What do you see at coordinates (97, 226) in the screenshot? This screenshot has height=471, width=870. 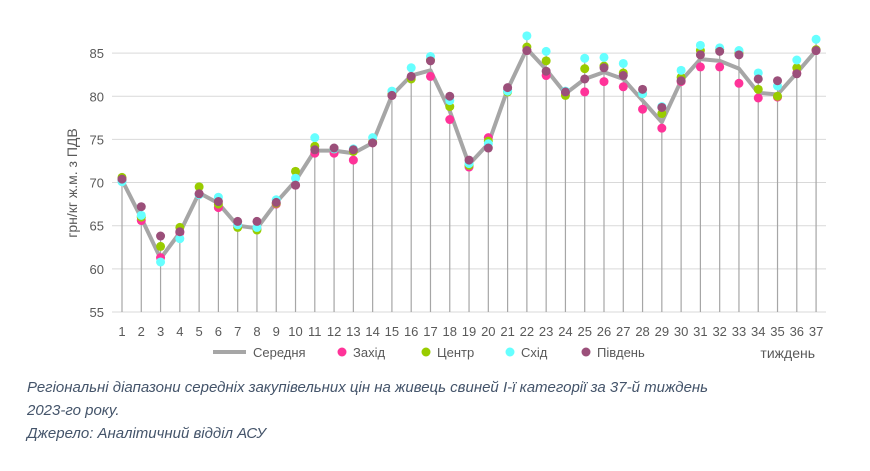 I see `y-tick-label: 65` at bounding box center [97, 226].